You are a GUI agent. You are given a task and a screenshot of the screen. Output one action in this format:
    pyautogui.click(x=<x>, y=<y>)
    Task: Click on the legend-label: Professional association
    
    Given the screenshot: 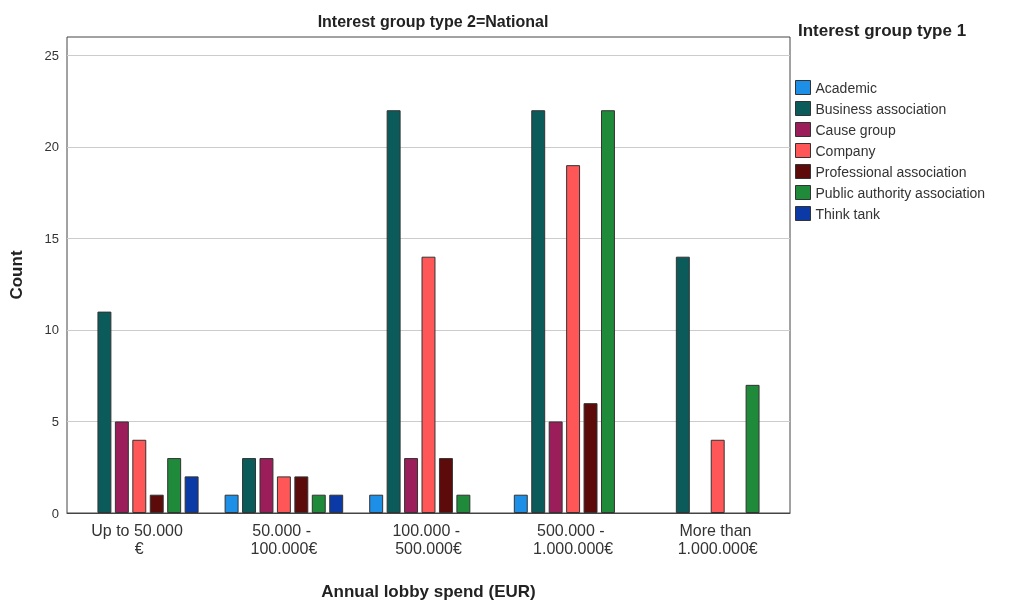 What is the action you would take?
    pyautogui.click(x=891, y=171)
    